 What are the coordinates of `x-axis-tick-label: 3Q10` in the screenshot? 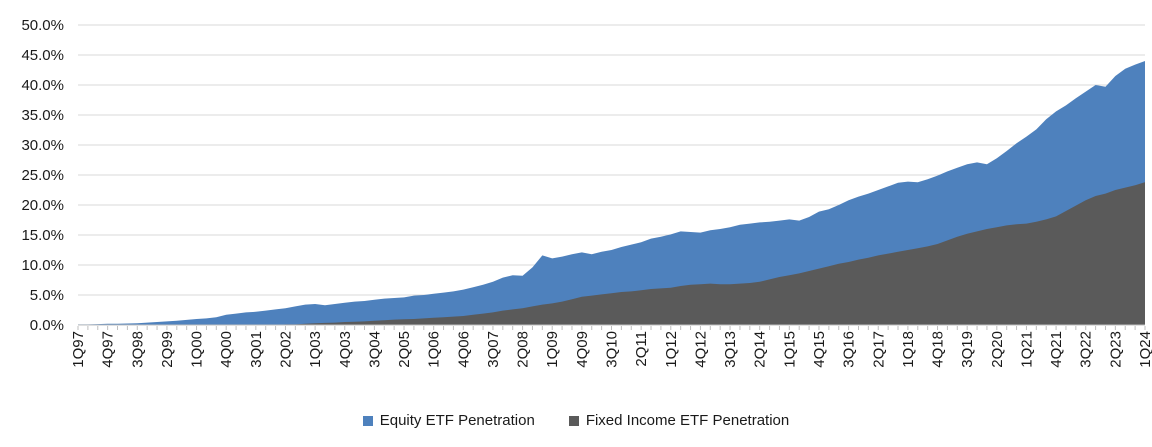 It's located at (612, 349).